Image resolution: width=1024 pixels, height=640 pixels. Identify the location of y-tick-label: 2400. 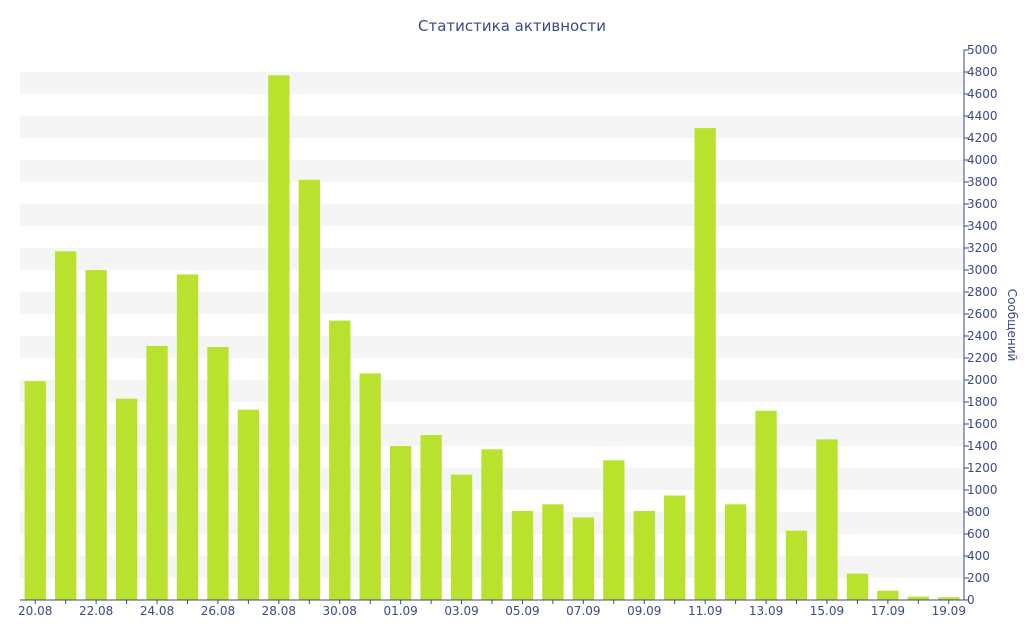
(982, 336).